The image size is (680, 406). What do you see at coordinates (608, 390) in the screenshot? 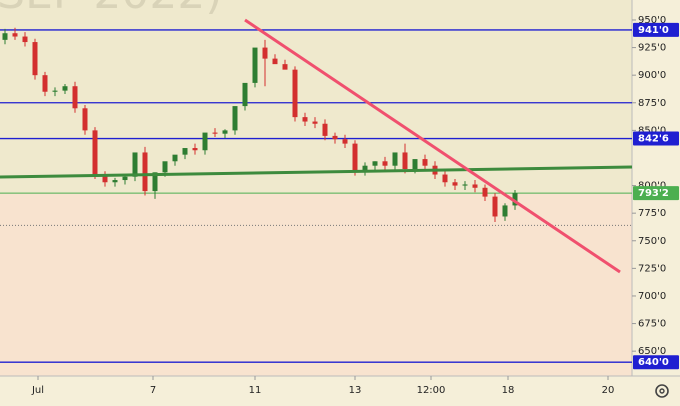
I see `x-tick-label: 20` at bounding box center [608, 390].